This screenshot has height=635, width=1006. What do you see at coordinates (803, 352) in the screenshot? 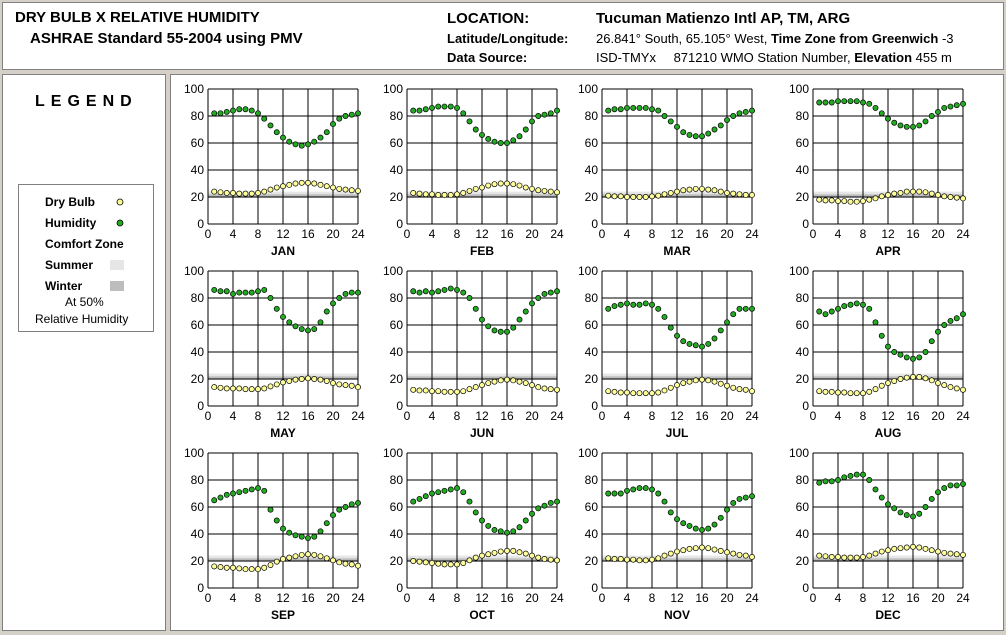
I see `y-tick-label: 40` at bounding box center [803, 352].